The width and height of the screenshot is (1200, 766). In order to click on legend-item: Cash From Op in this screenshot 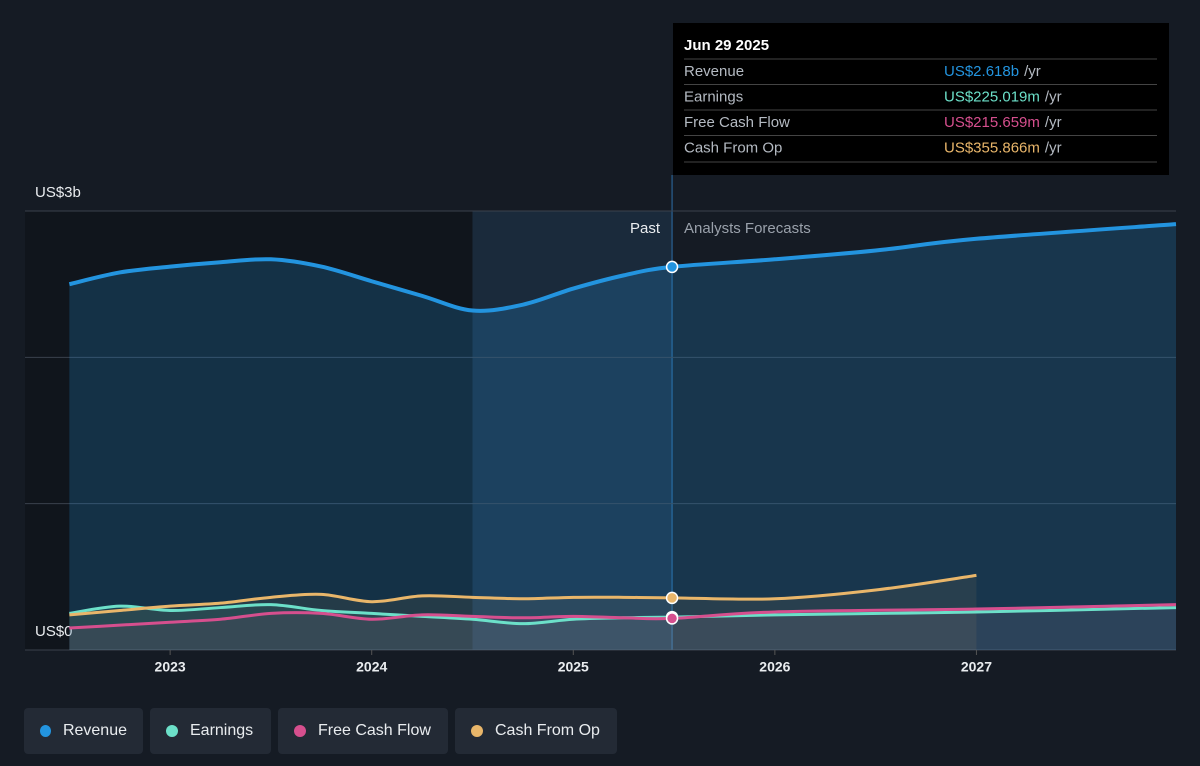, I will do `click(536, 731)`.